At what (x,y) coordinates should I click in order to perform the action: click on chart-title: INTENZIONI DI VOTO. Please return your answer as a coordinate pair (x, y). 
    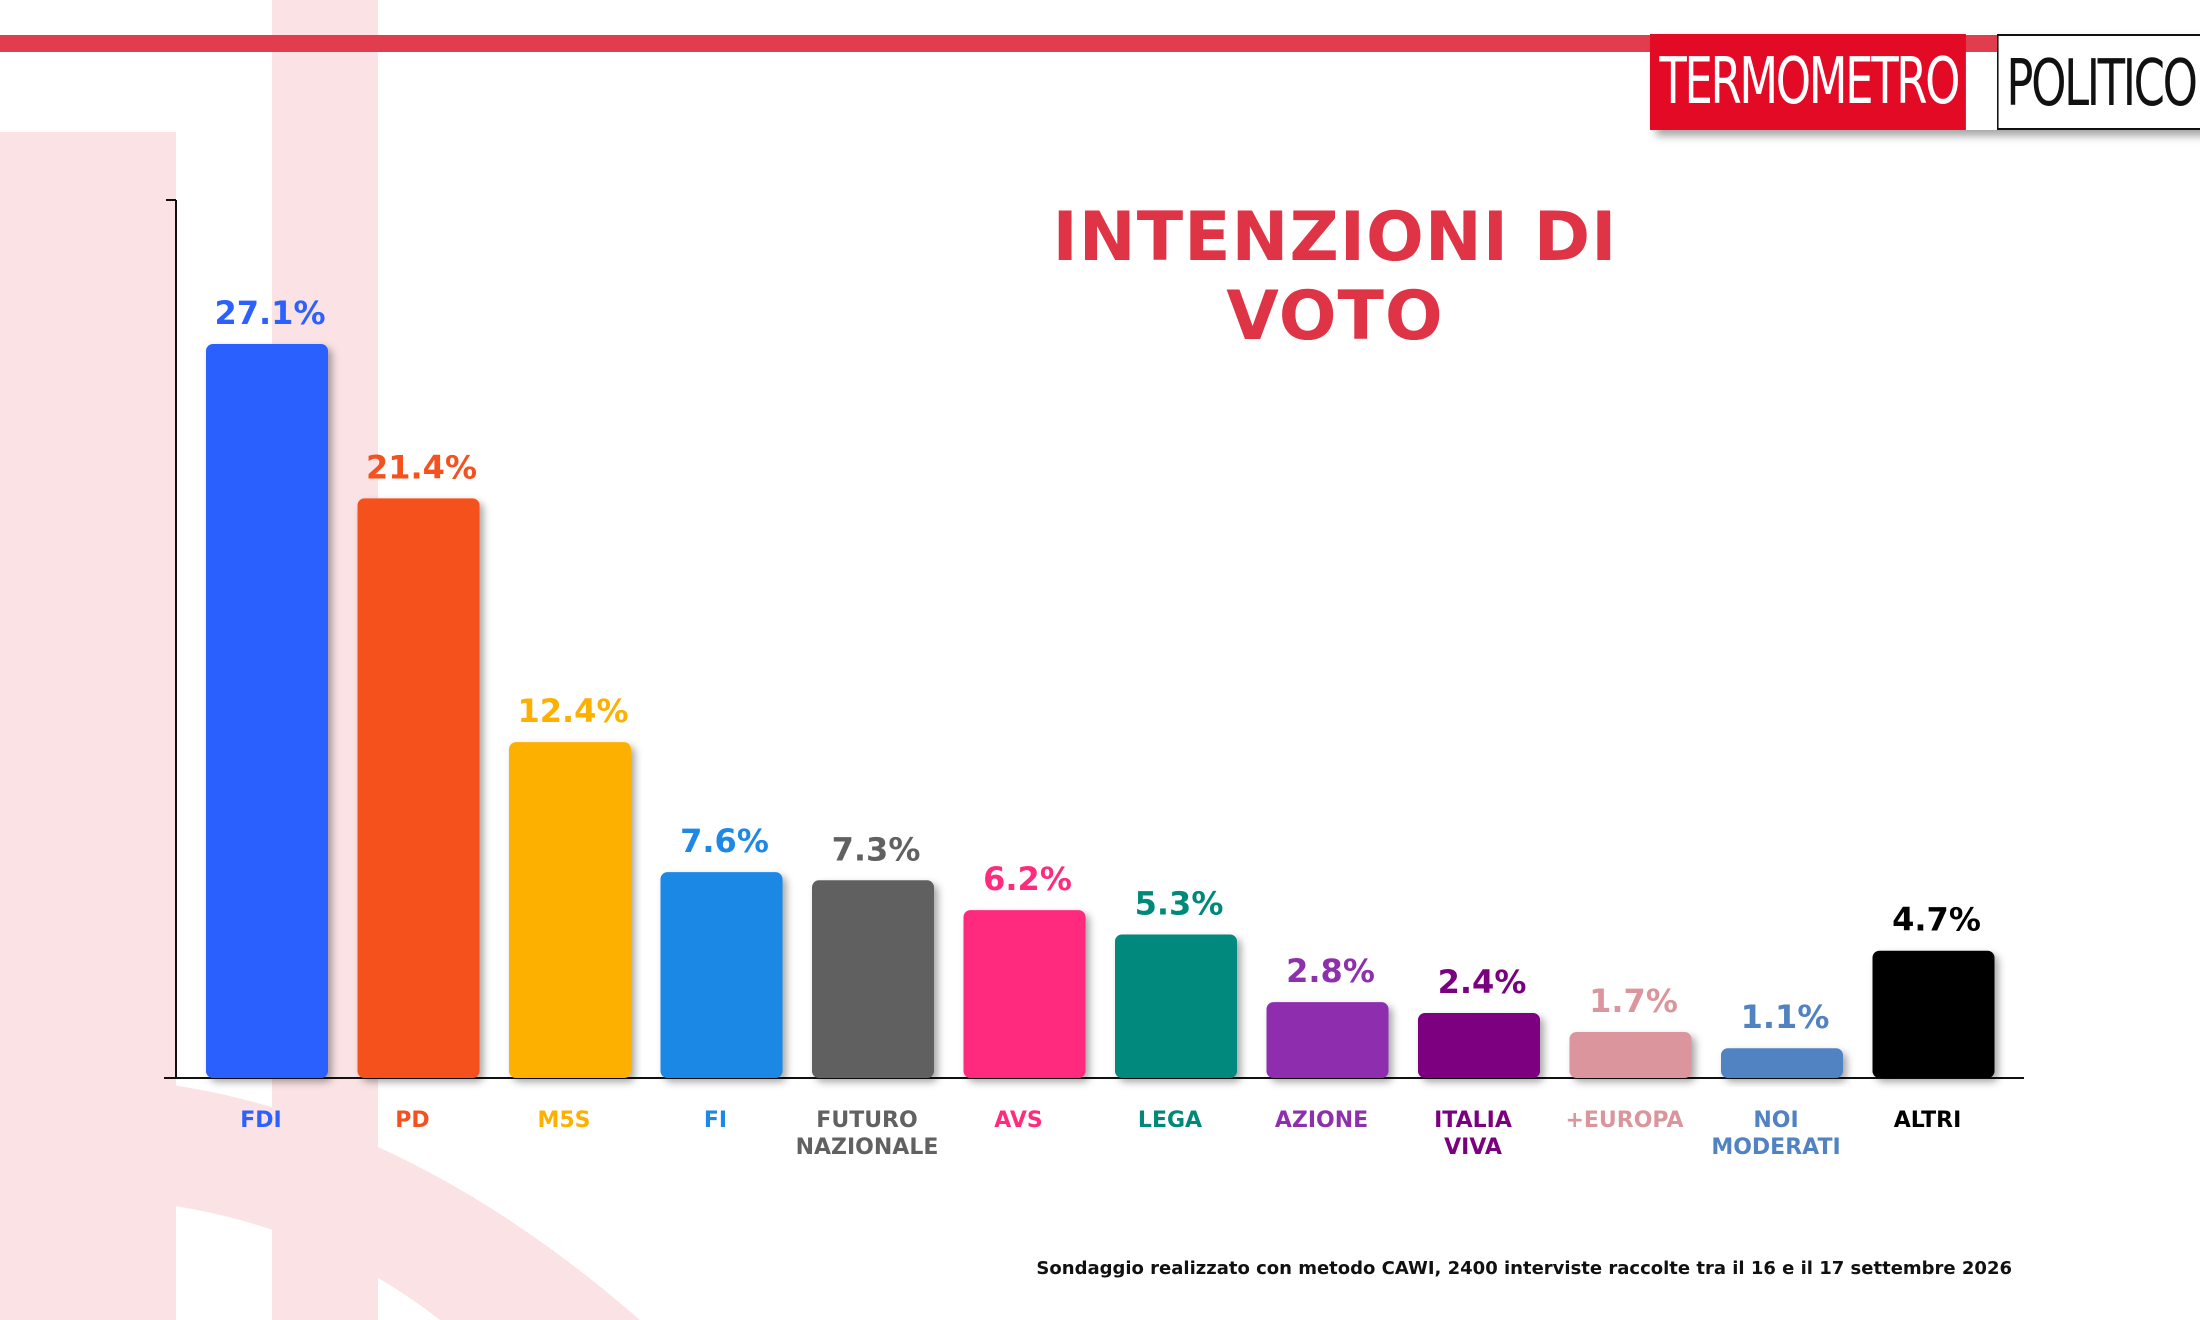
    Looking at the image, I should click on (1335, 277).